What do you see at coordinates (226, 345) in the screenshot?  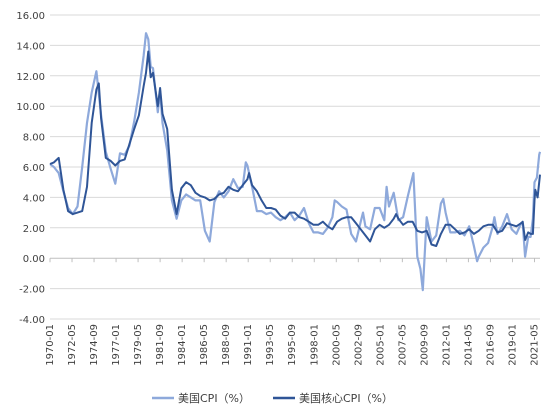 I see `x-tick-label: 1988-09` at bounding box center [226, 345].